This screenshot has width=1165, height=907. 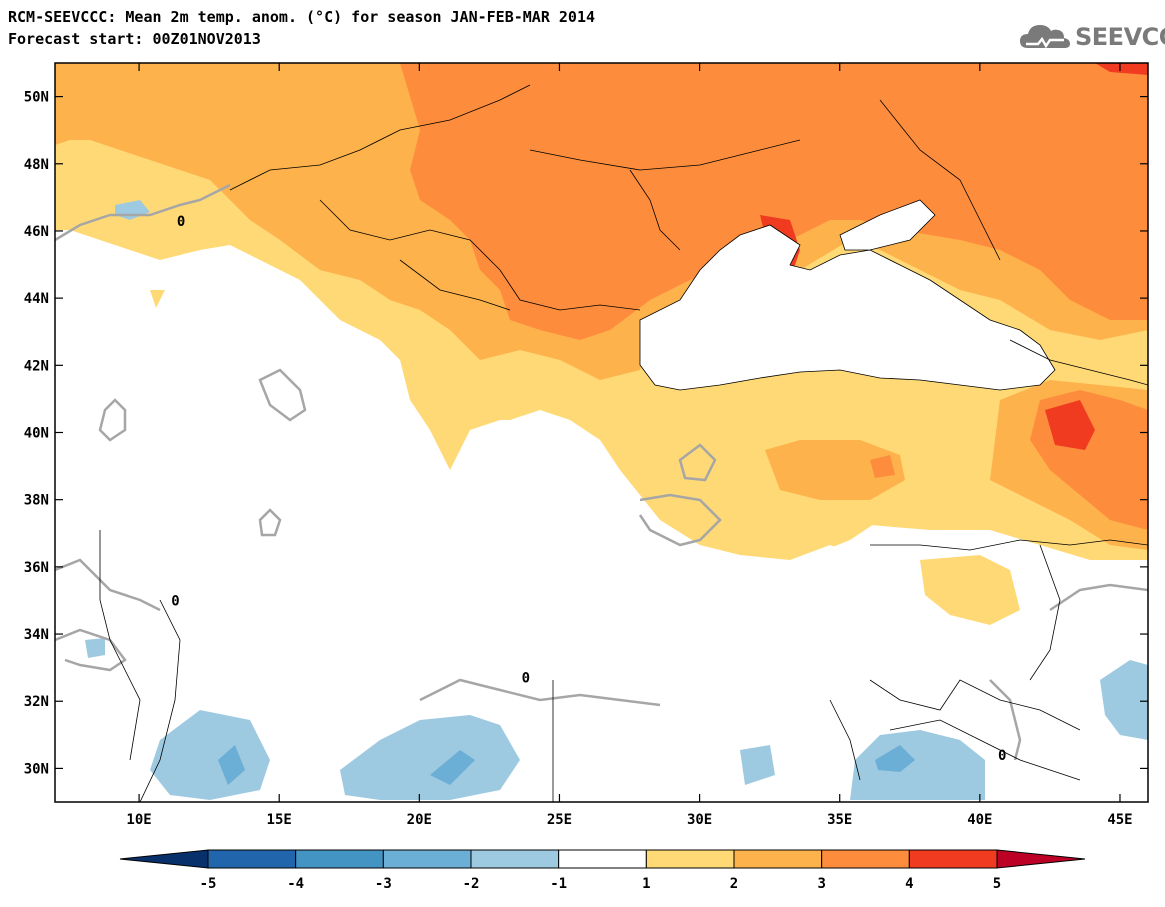 What do you see at coordinates (36, 98) in the screenshot?
I see `y-tick-label: 50N` at bounding box center [36, 98].